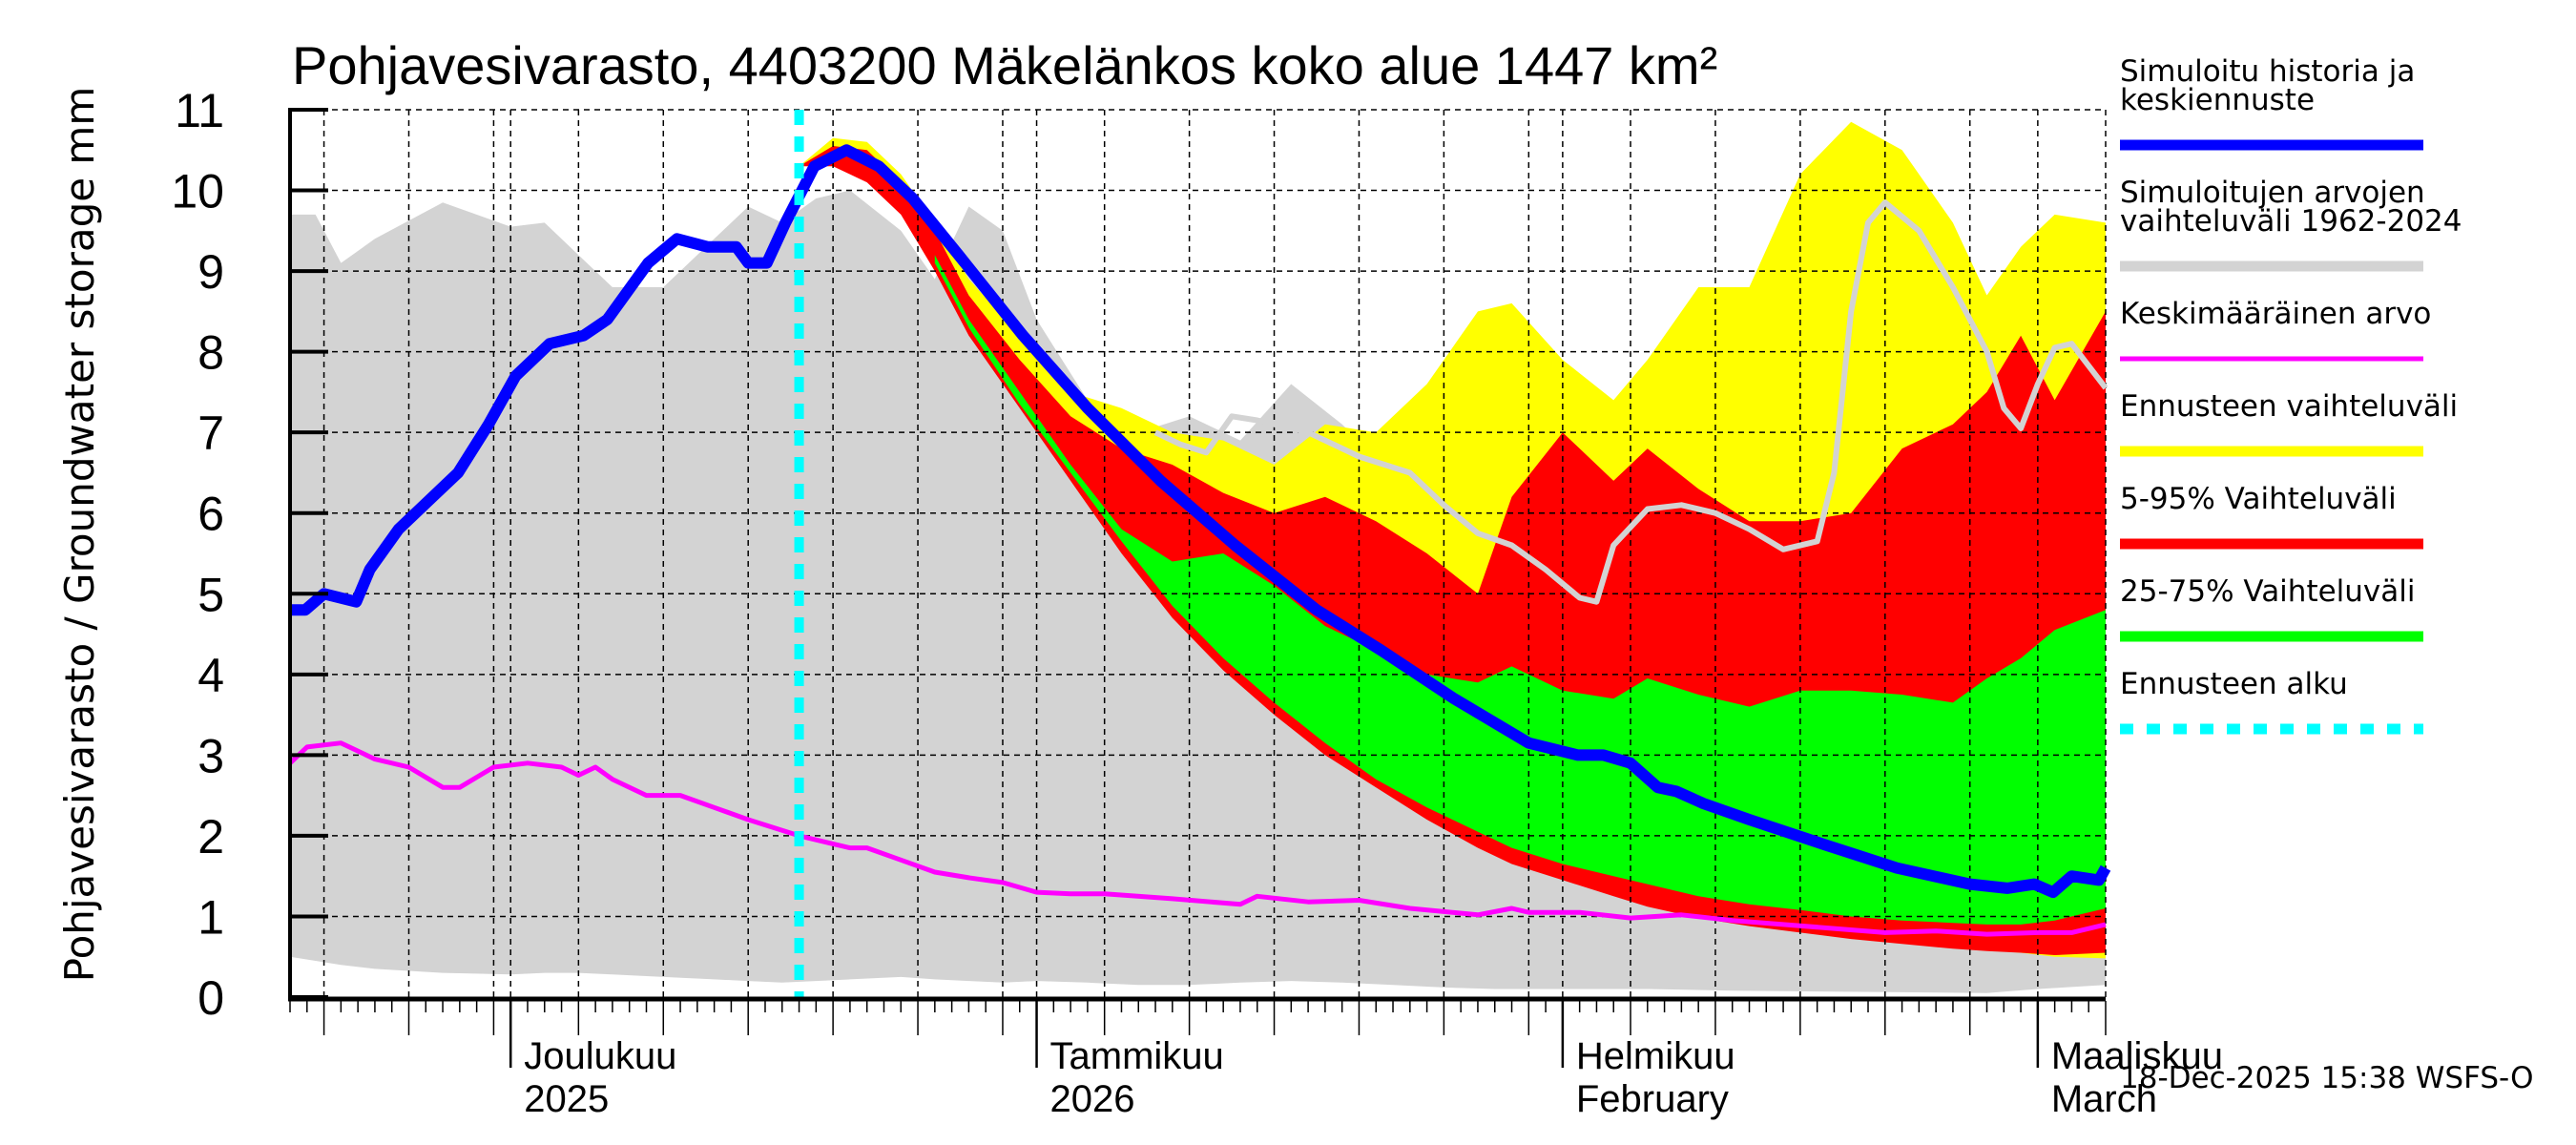 The width and height of the screenshot is (2576, 1145). What do you see at coordinates (2275, 314) in the screenshot?
I see `legend-label: Keskimääräinen arvo` at bounding box center [2275, 314].